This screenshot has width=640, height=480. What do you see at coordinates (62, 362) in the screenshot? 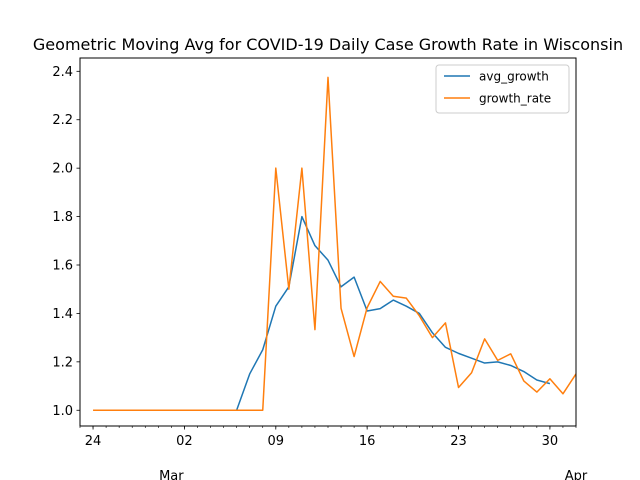
I see `y-tick-label: 1.2` at bounding box center [62, 362].